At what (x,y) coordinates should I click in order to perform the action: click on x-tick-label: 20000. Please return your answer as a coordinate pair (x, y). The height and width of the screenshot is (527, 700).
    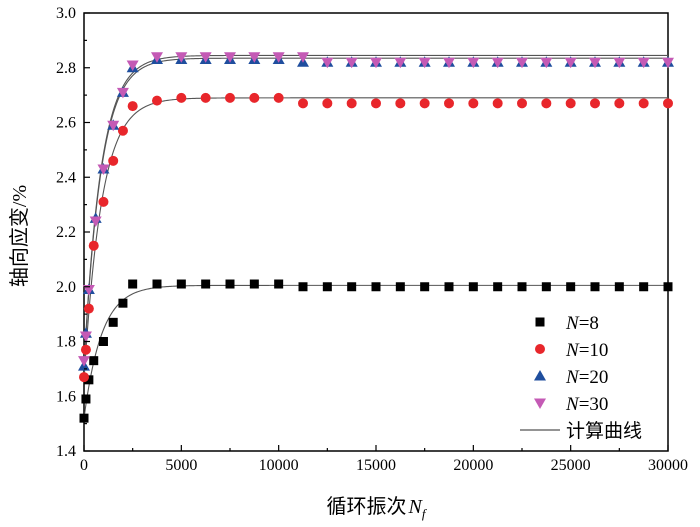
    Looking at the image, I should click on (473, 465).